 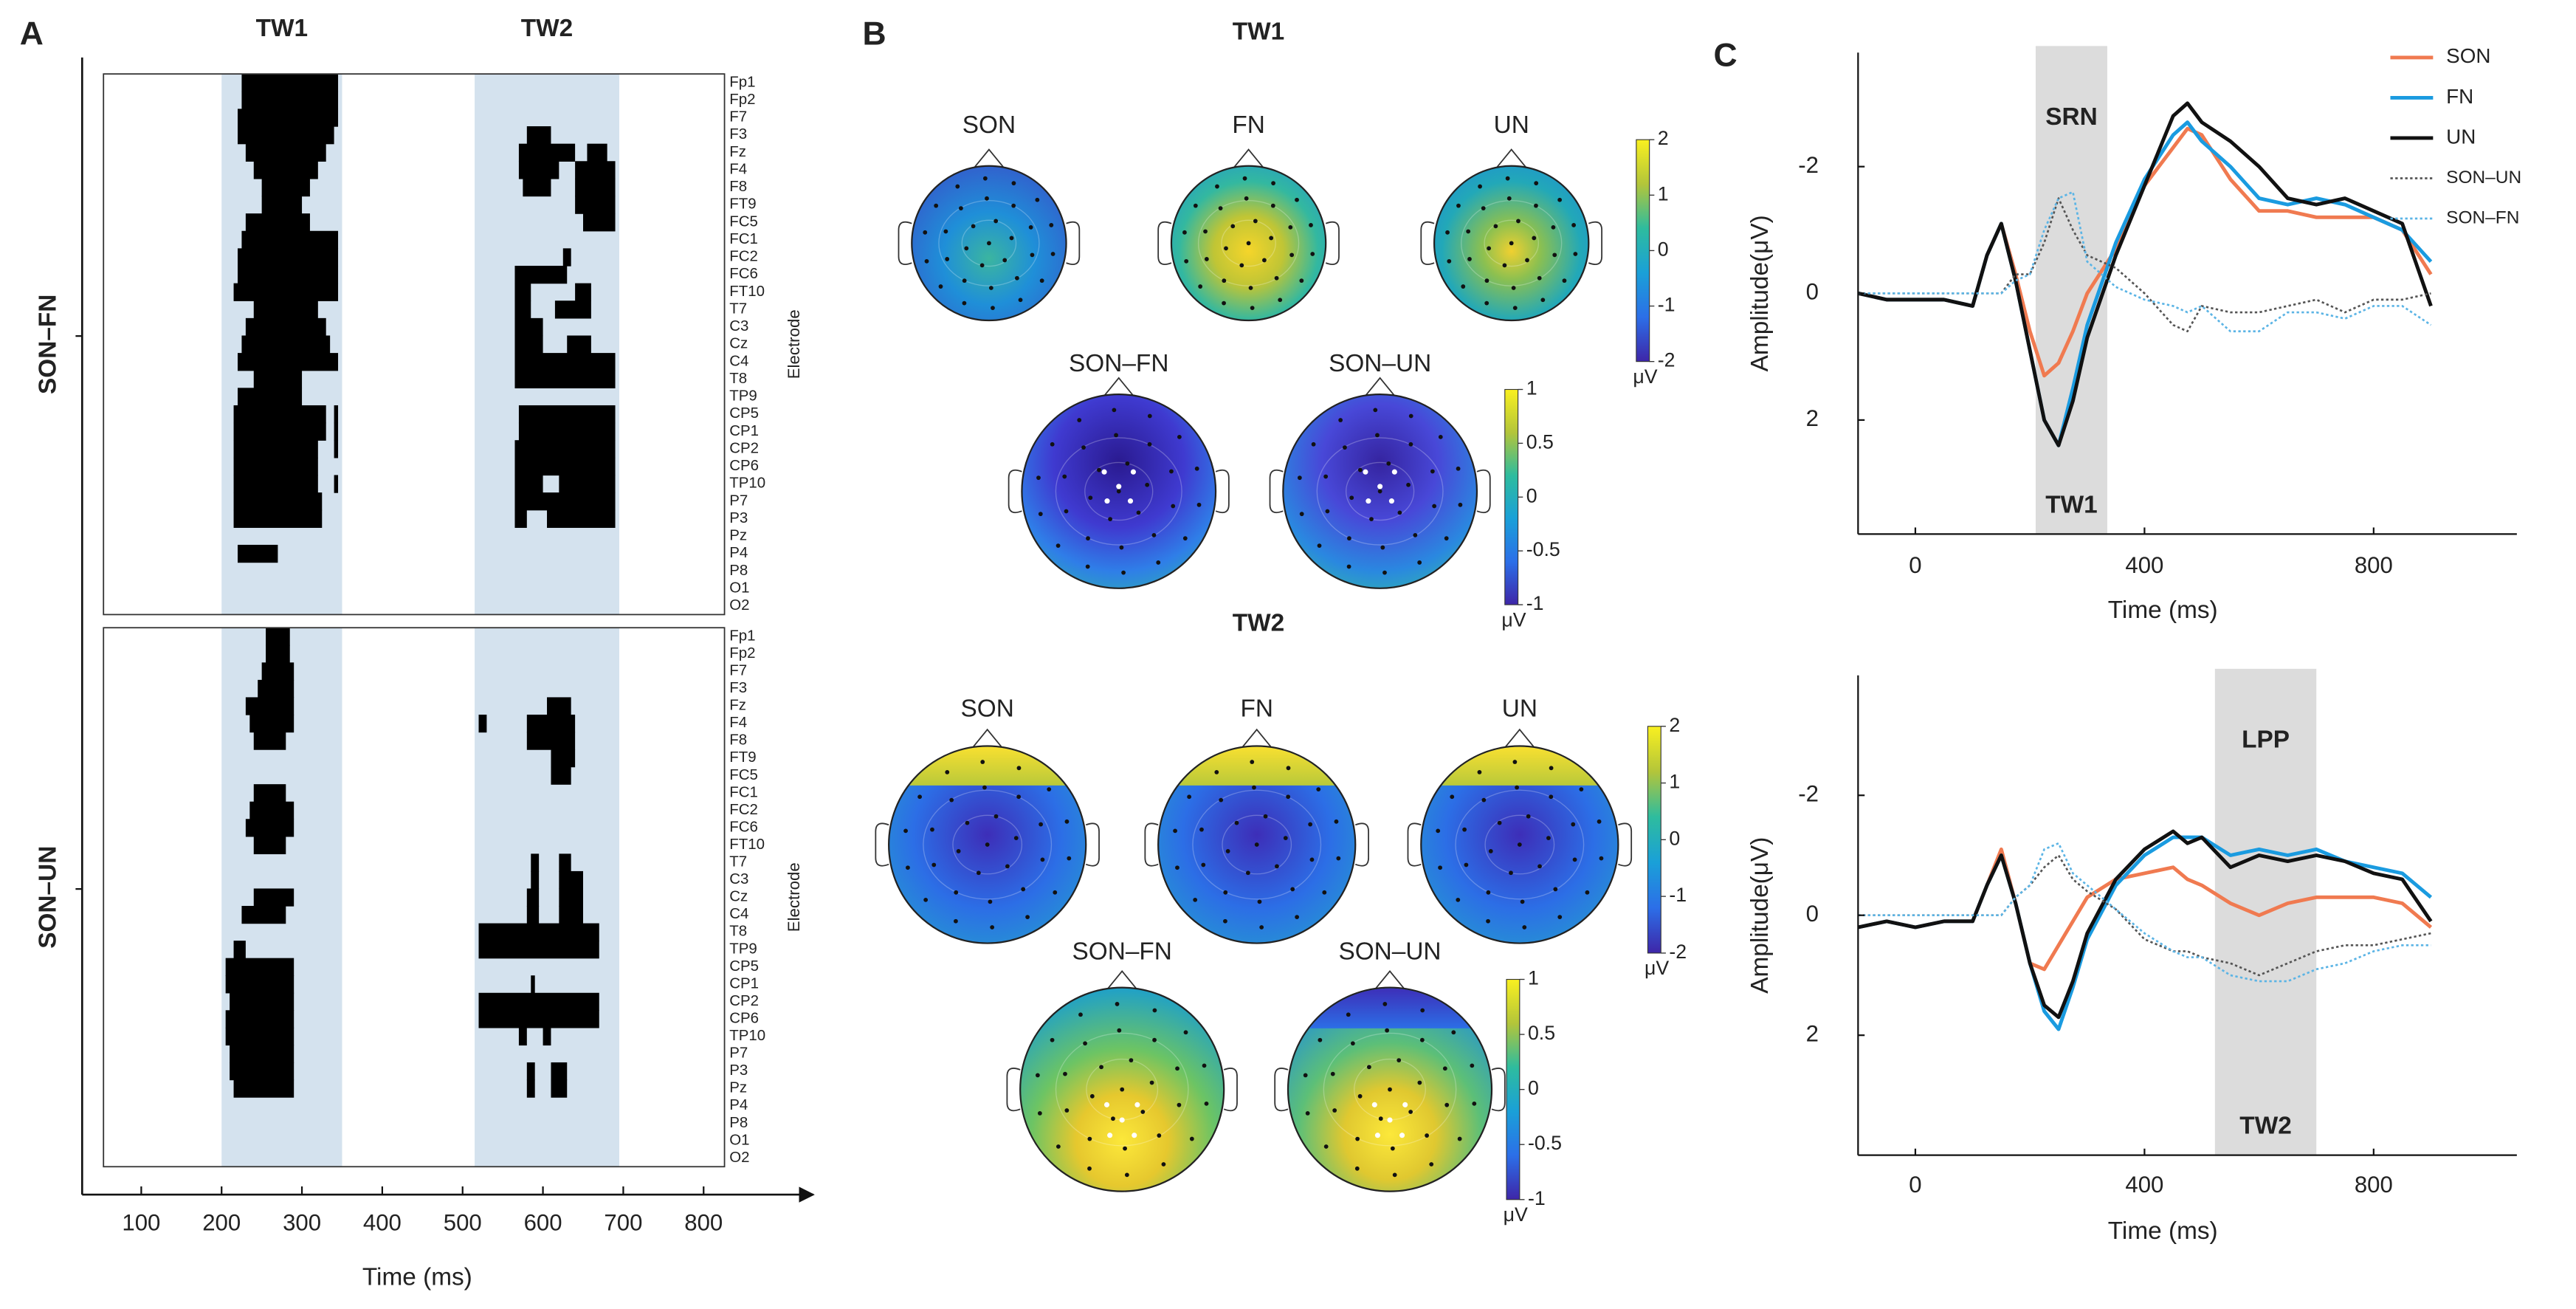 I want to click on electrode-label: C4, so click(x=738, y=913).